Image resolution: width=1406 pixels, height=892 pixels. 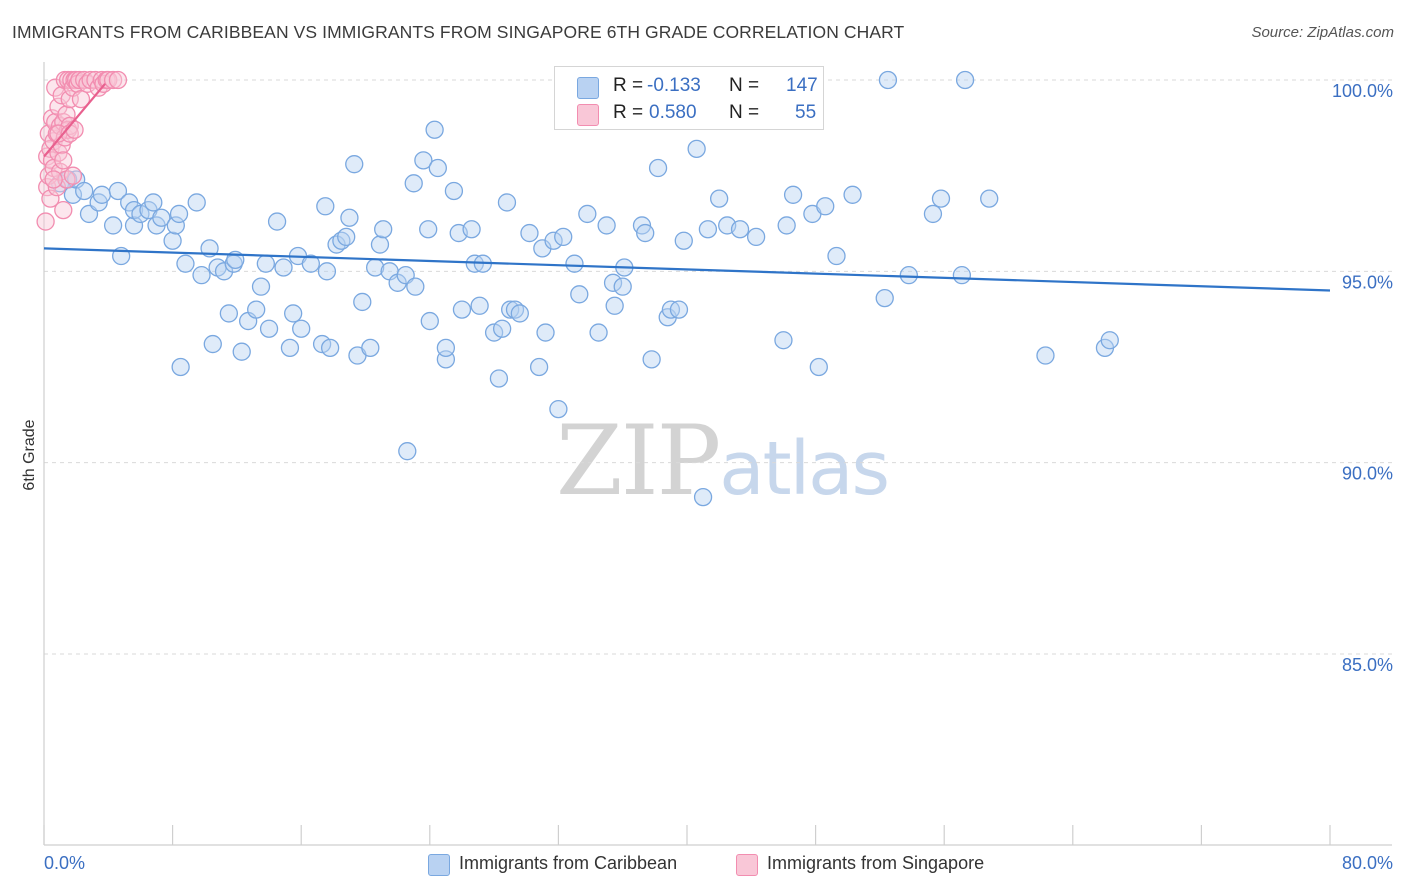 What do you see at coordinates (687, 269) in the screenshot?
I see `caribbean-trendline` at bounding box center [687, 269].